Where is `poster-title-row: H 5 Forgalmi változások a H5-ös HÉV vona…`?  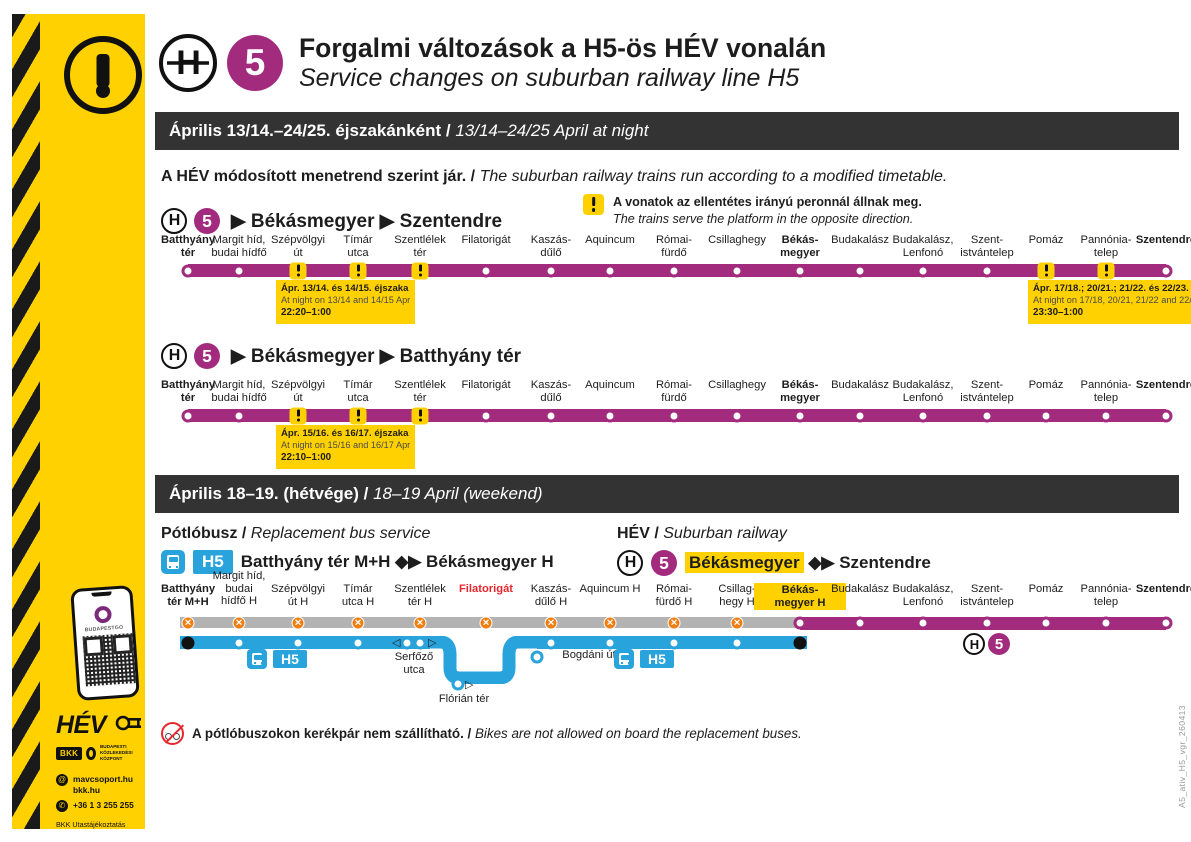 poster-title-row: H 5 Forgalmi változások a H5-ös HÉV vona… is located at coordinates (667, 63).